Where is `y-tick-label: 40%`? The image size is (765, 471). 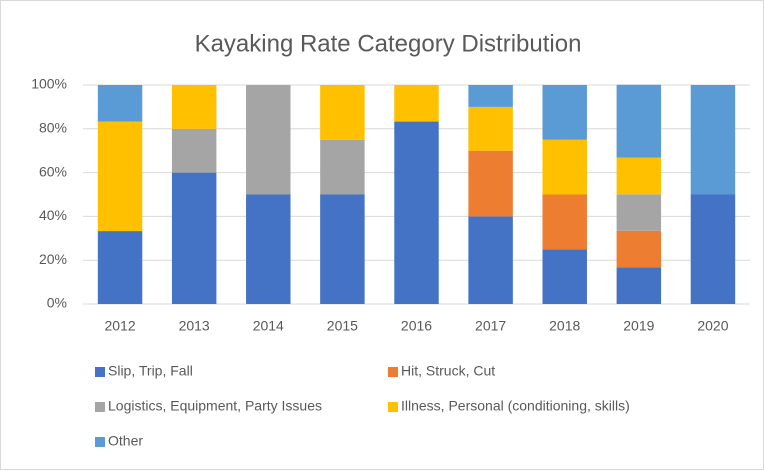
y-tick-label: 40% is located at coordinates (53, 215).